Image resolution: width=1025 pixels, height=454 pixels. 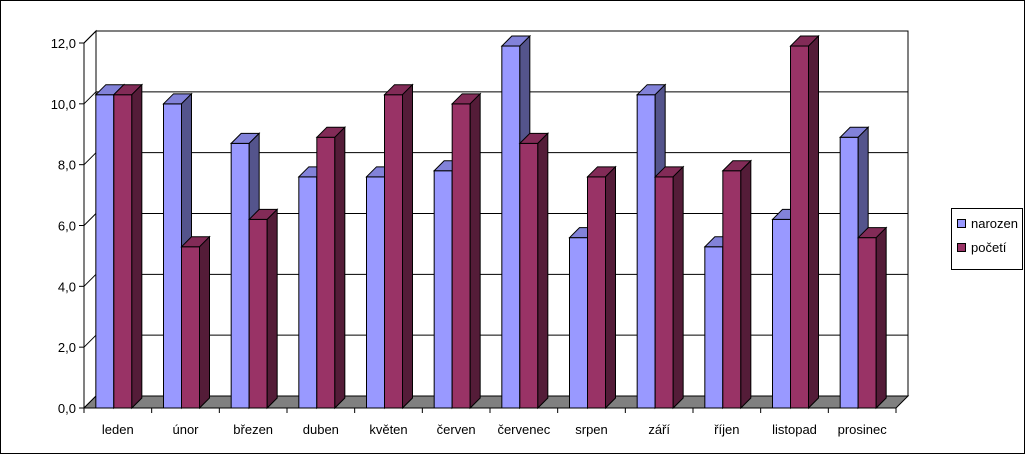 I want to click on legend-item-narozen: narozen, so click(x=987, y=223).